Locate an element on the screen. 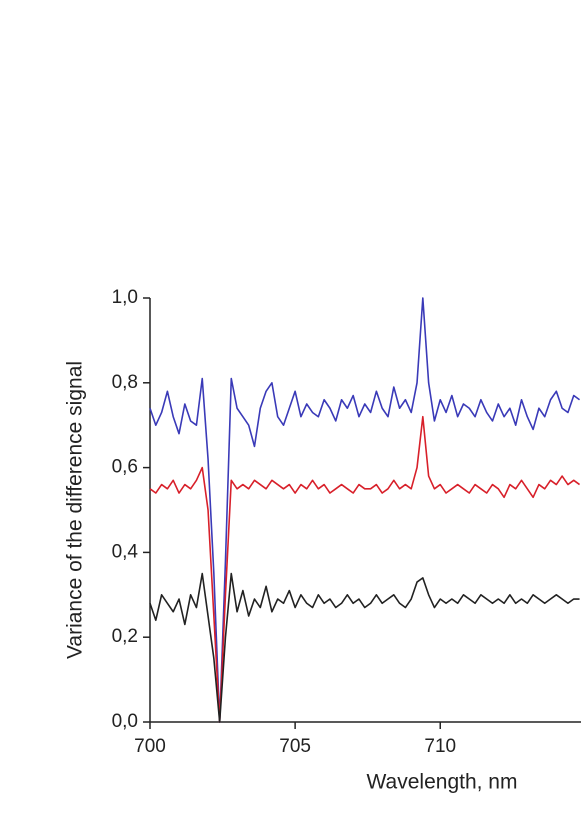 Image resolution: width=581 pixels, height=822 pixels. y-tick-label: 1,0 is located at coordinates (125, 297).